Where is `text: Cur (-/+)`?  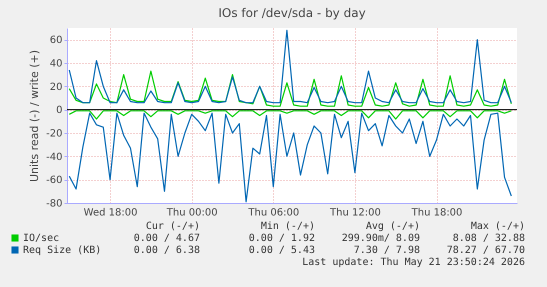 text: Cur (-/+) is located at coordinates (173, 226).